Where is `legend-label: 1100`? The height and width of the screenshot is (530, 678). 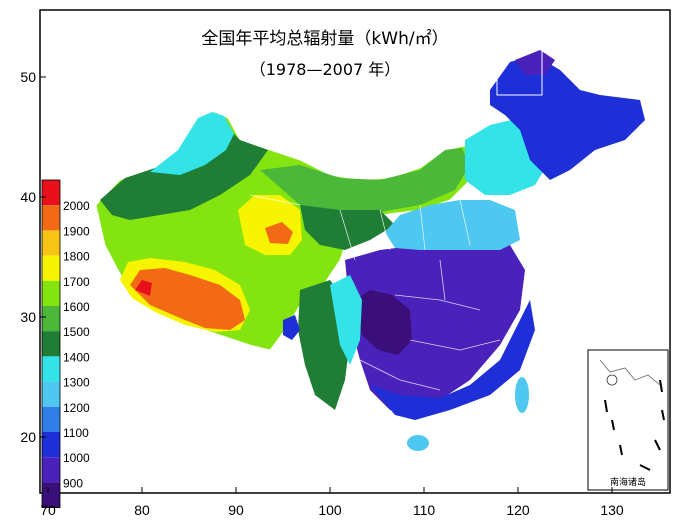
legend-label: 1100 is located at coordinates (76, 433).